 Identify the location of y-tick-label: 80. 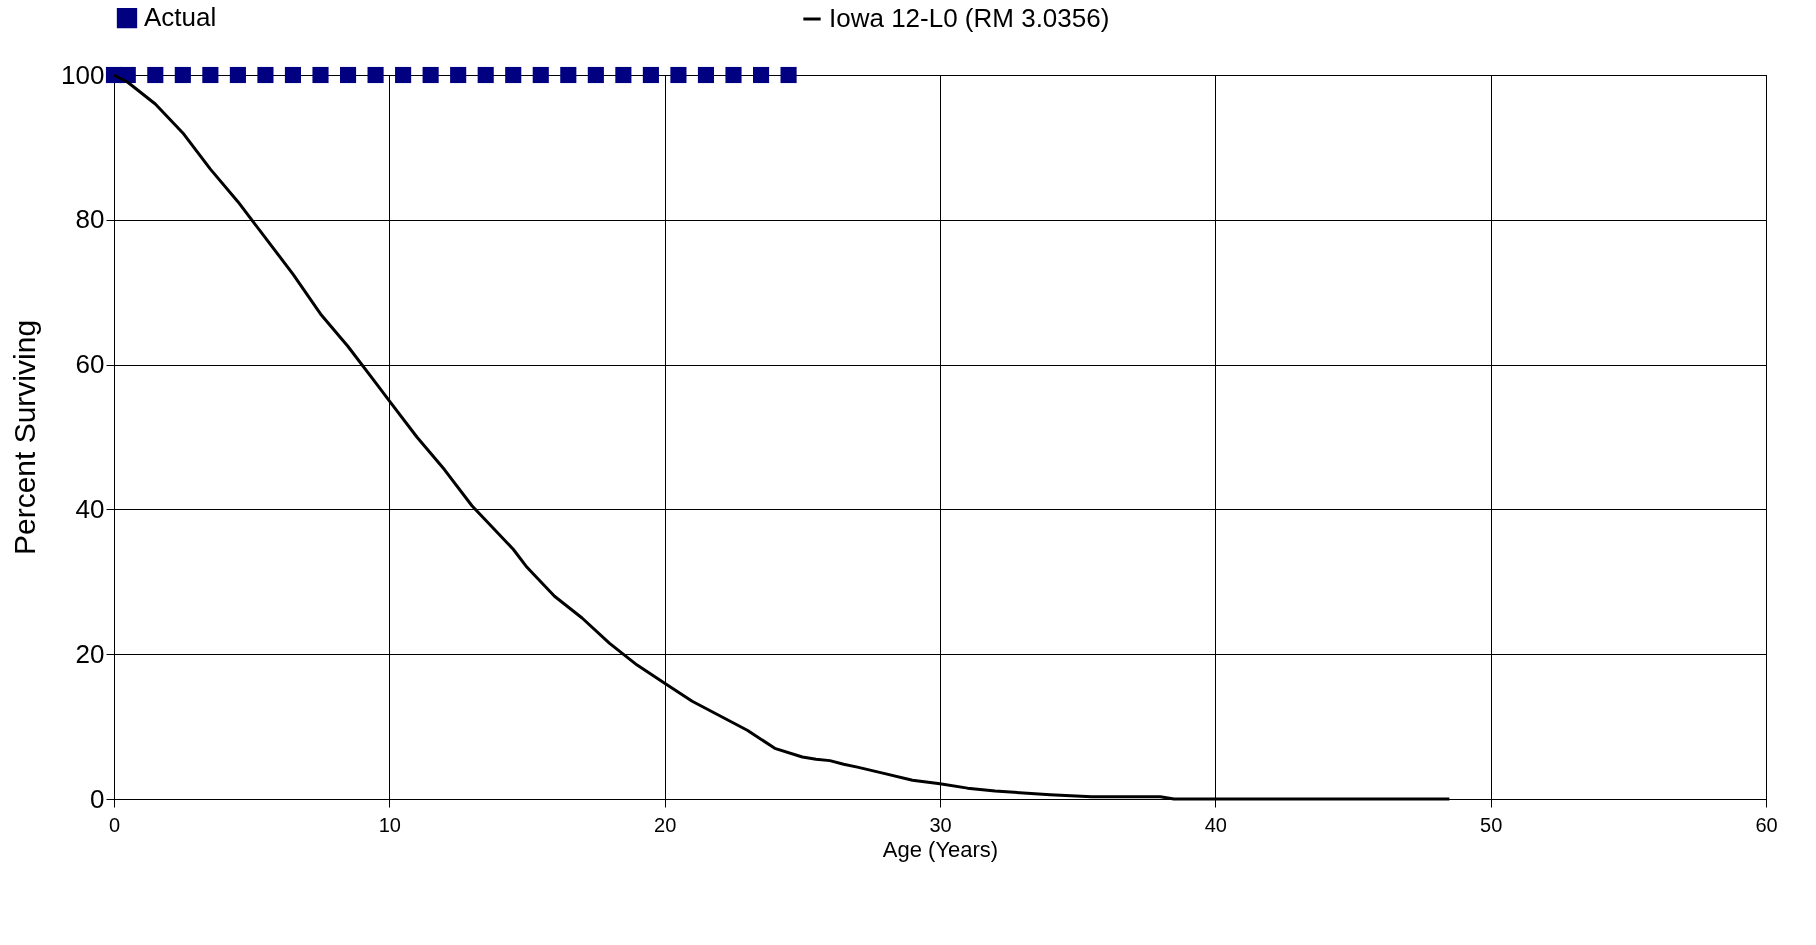
(90, 219).